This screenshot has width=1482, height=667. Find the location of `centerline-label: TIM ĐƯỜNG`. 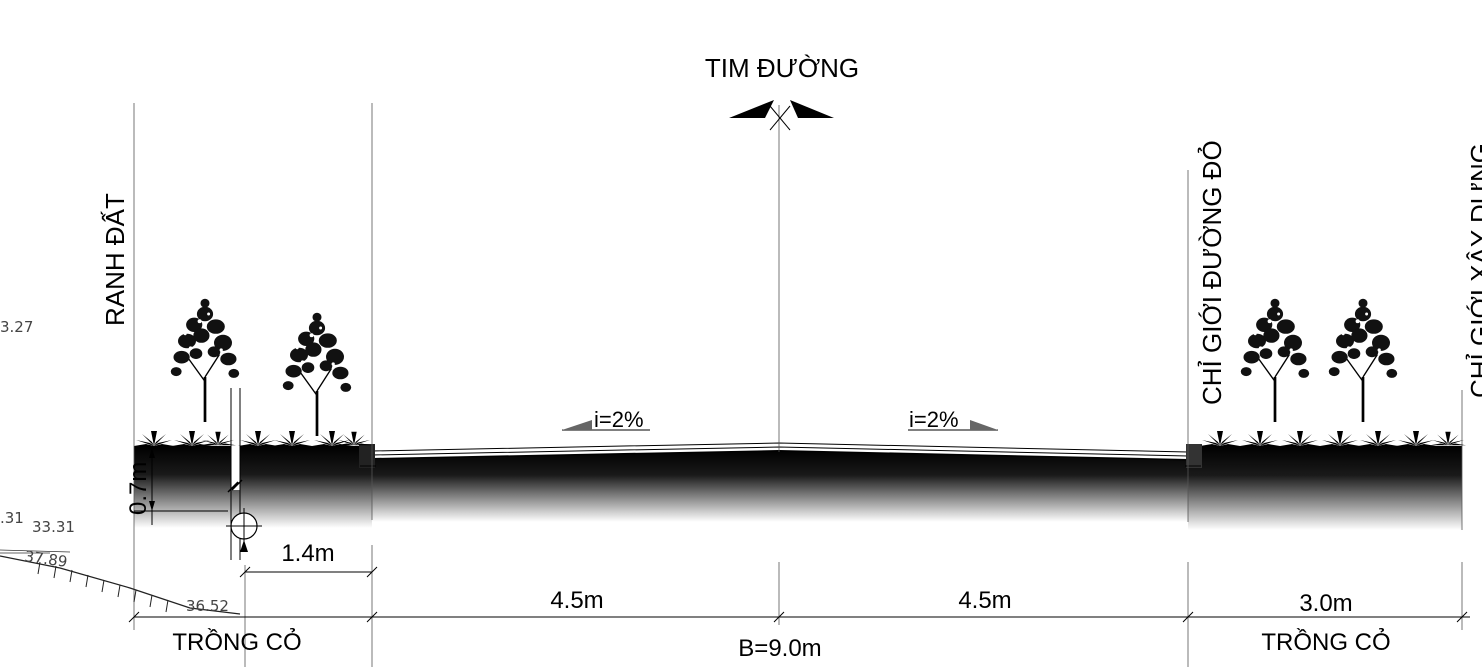

centerline-label: TIM ĐƯỜNG is located at coordinates (782, 68).